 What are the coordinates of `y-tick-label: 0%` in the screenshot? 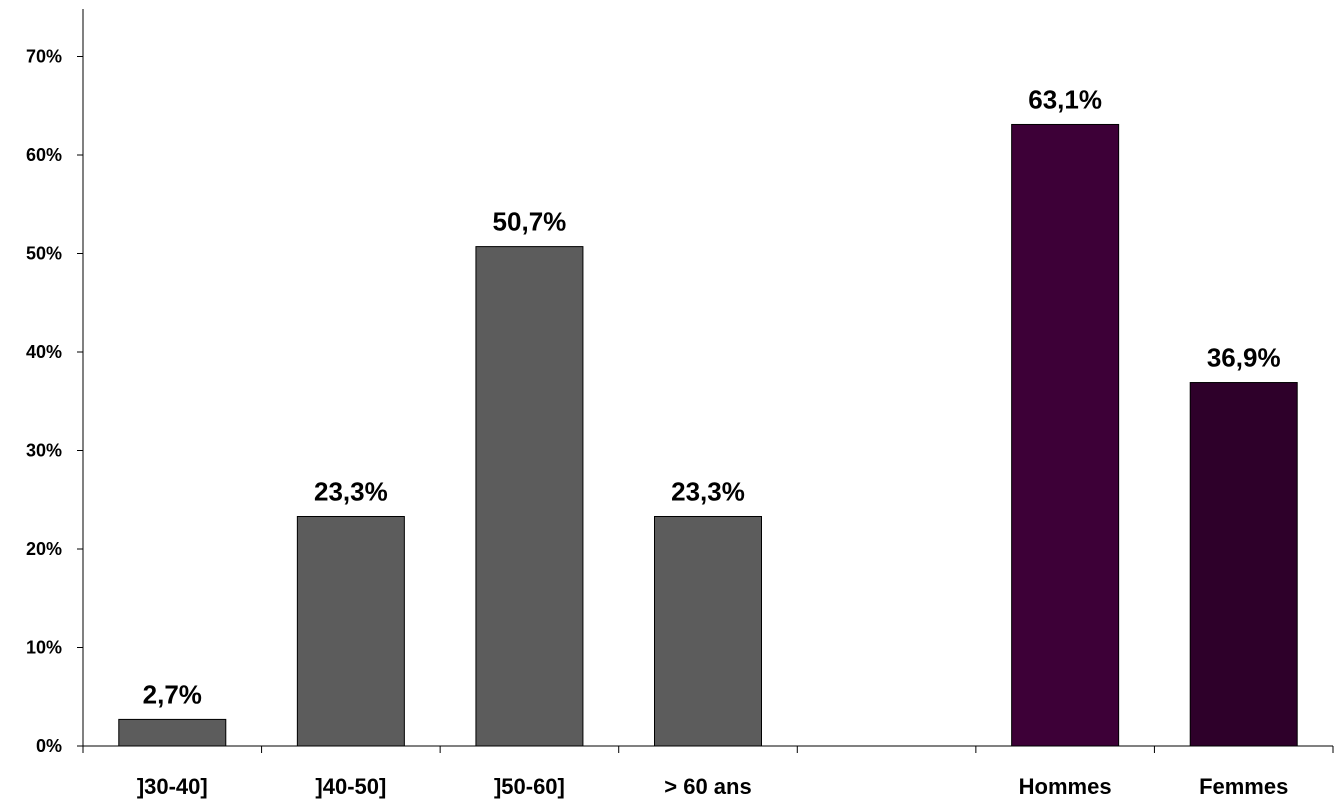 It's located at (49, 746).